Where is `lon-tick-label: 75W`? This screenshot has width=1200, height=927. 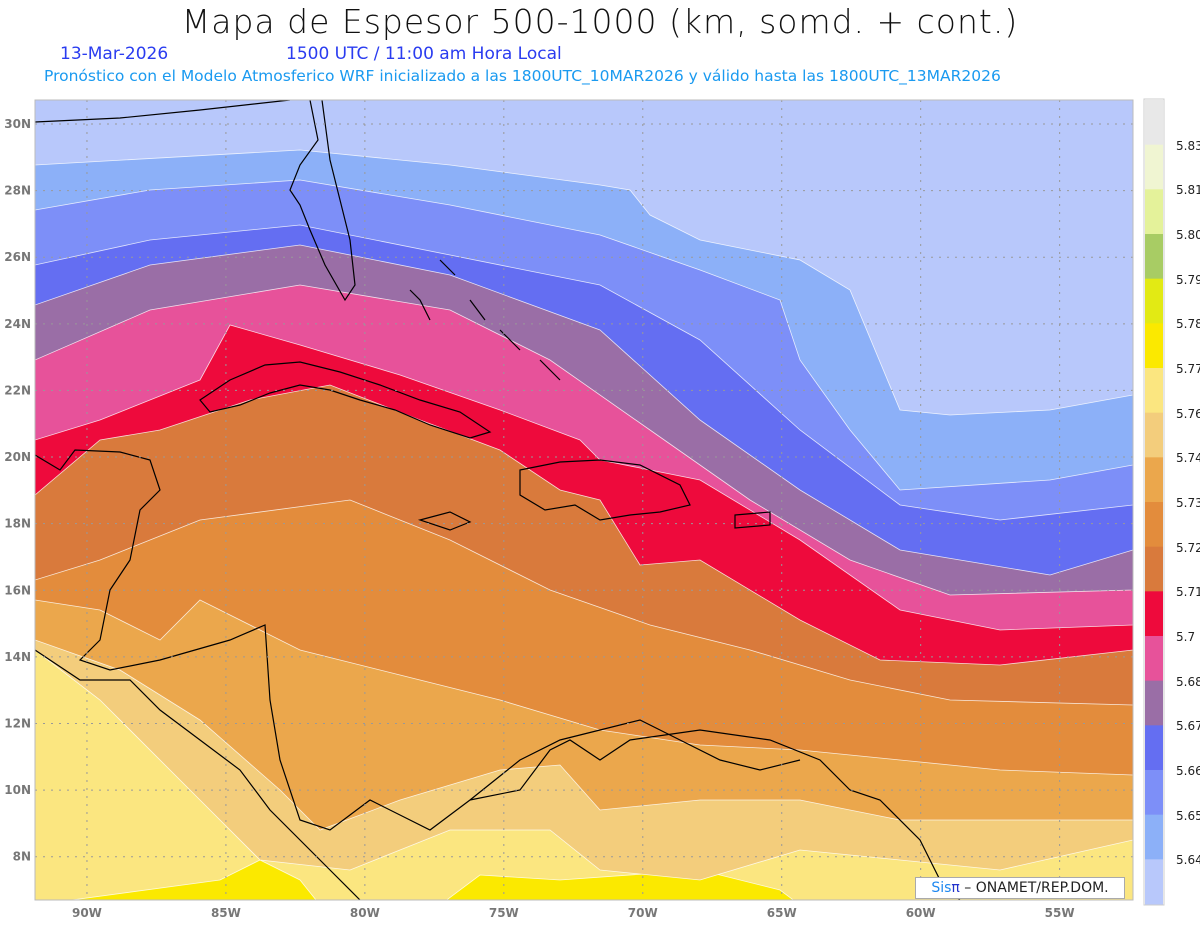
lon-tick-label: 75W is located at coordinates (504, 913).